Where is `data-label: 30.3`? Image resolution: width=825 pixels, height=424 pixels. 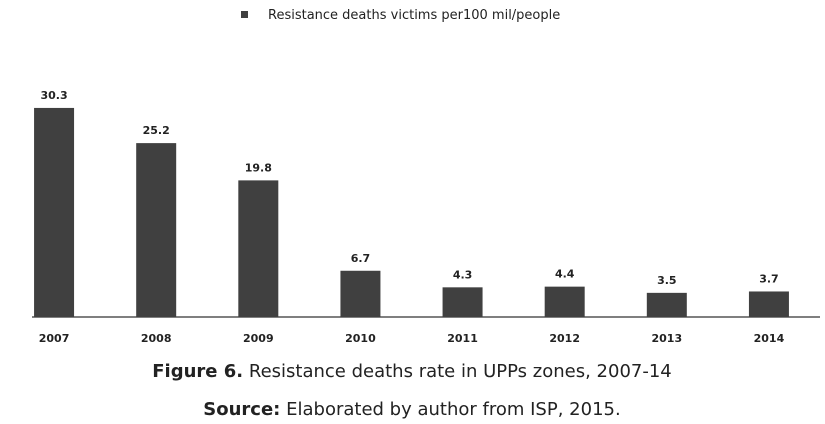
data-label: 30.3 is located at coordinates (53, 95).